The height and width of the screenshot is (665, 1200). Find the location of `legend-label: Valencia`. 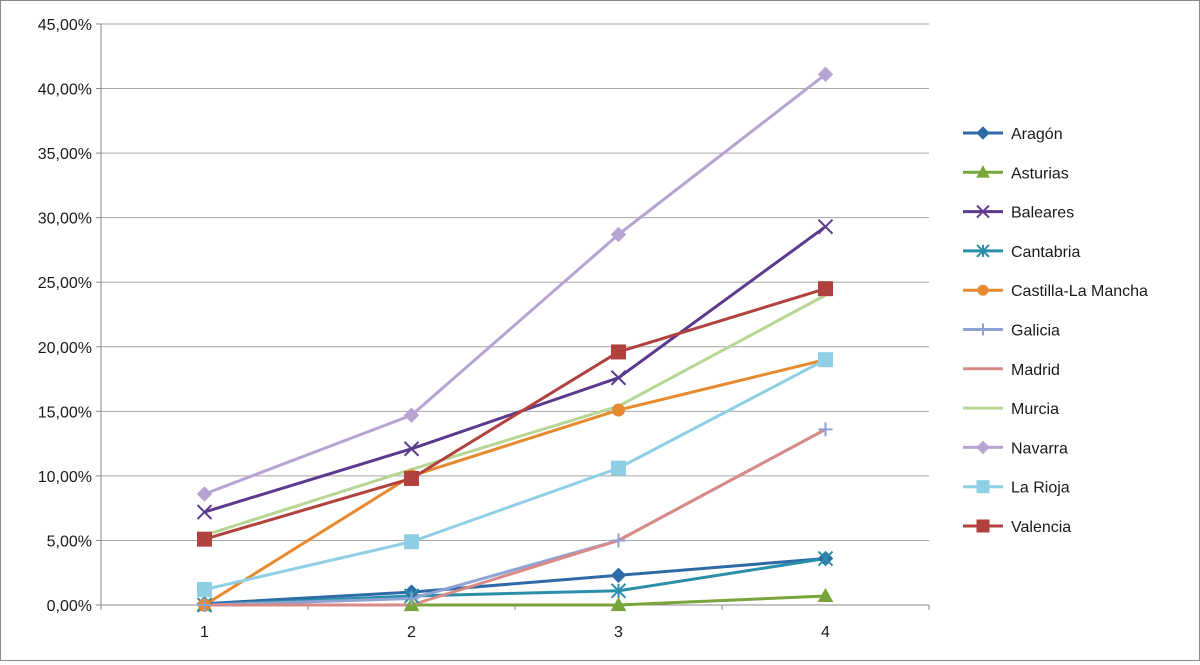

legend-label: Valencia is located at coordinates (1041, 527).